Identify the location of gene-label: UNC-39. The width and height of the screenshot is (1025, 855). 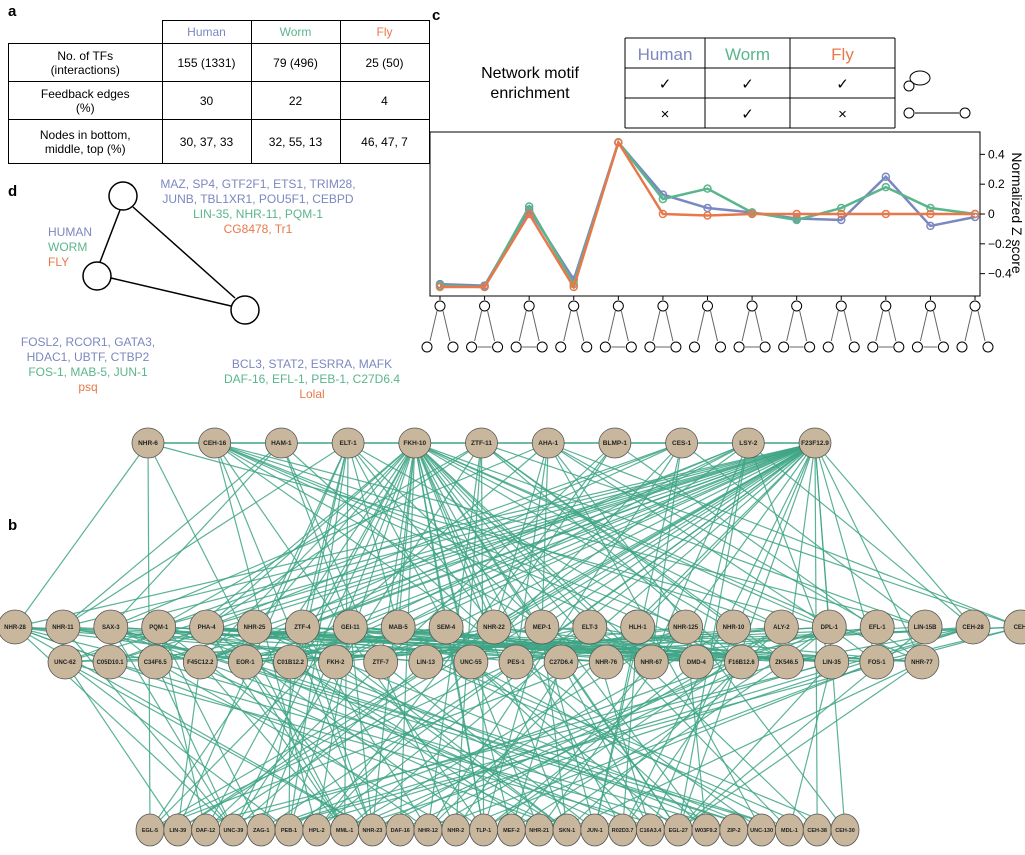
(233, 831).